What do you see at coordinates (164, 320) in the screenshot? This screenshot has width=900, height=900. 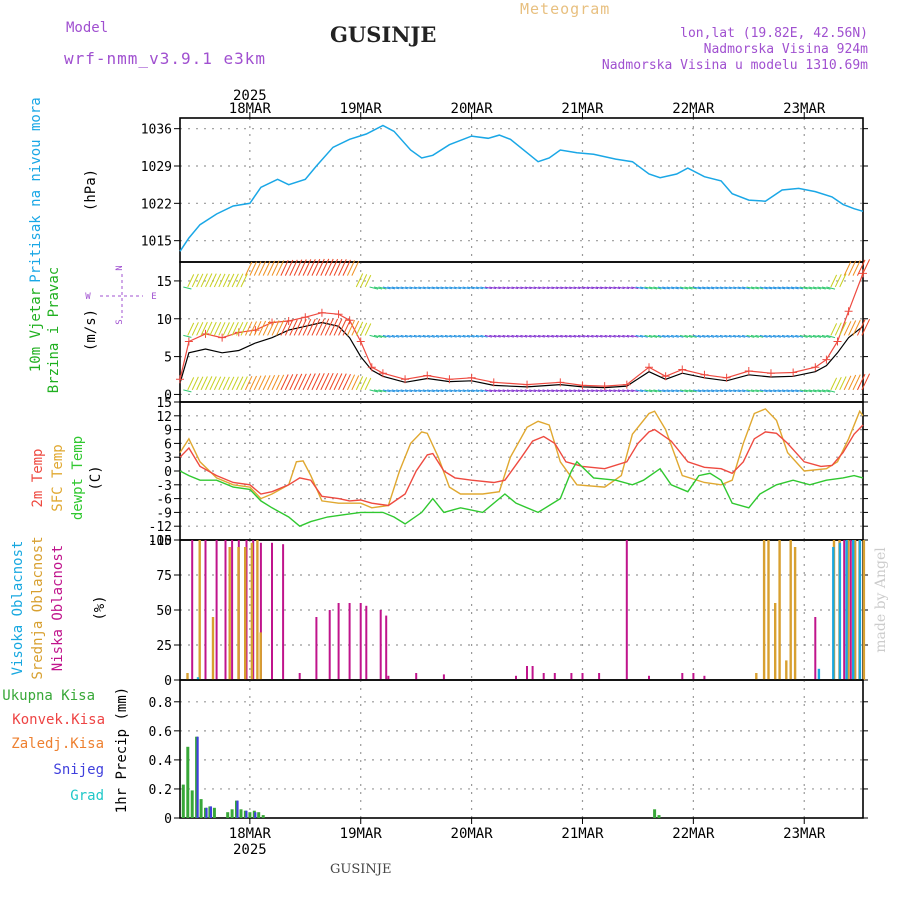 I see `y-tick-label: 10` at bounding box center [164, 320].